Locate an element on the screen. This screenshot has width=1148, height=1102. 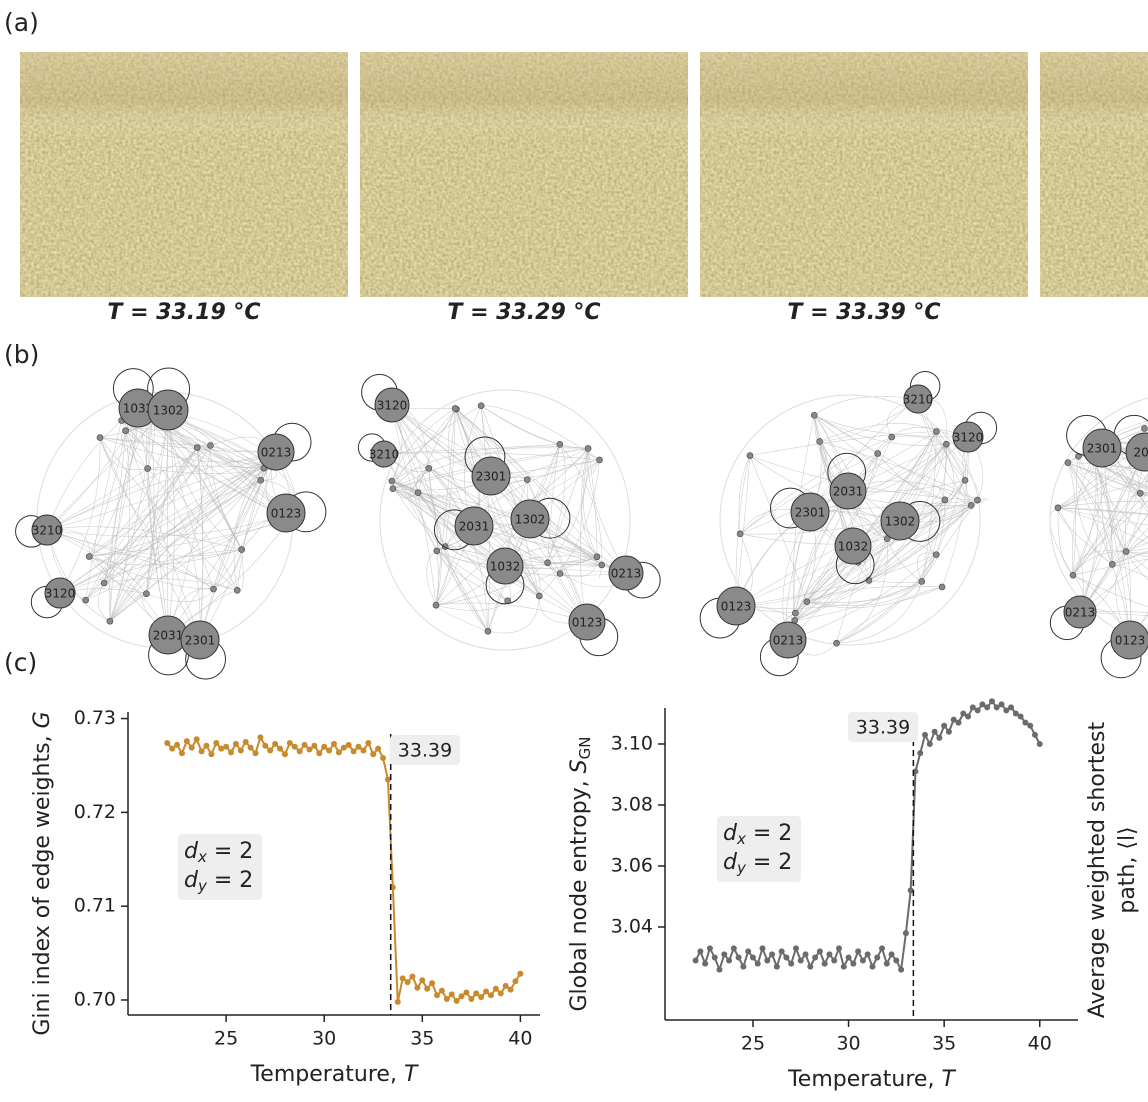
node-label: 1302 is located at coordinates (530, 520).